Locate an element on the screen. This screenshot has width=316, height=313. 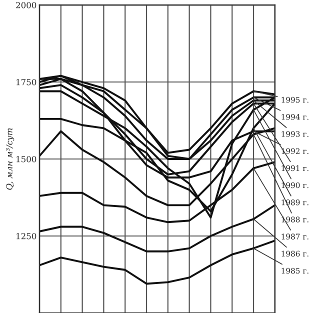
y-tick-label: 1500 is located at coordinates (26, 159).